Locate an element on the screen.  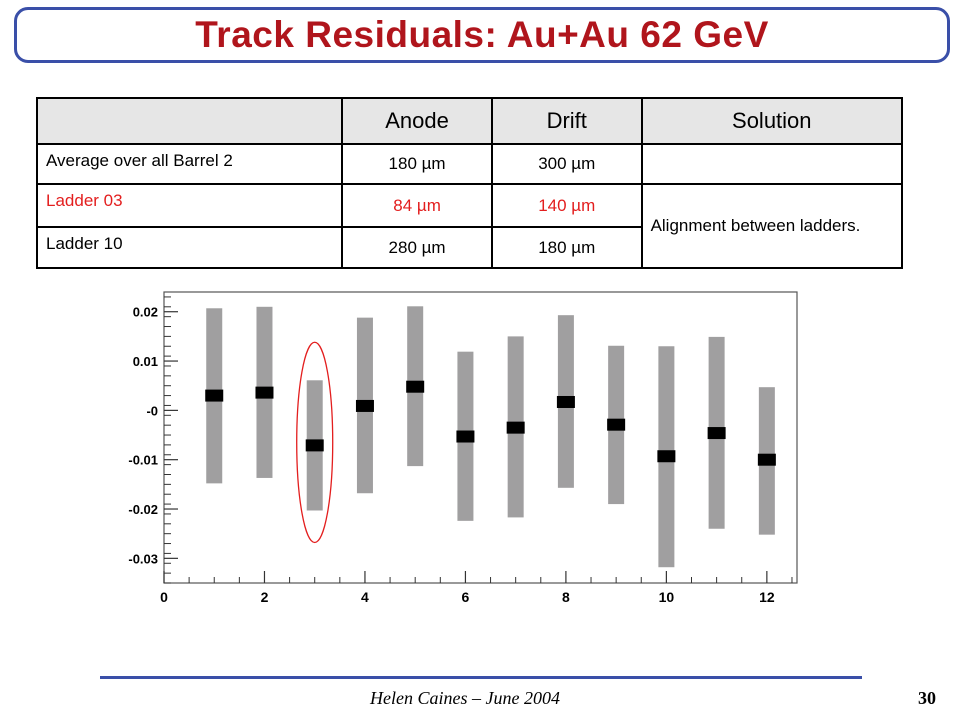
header-anode: Anode is located at coordinates (417, 121).